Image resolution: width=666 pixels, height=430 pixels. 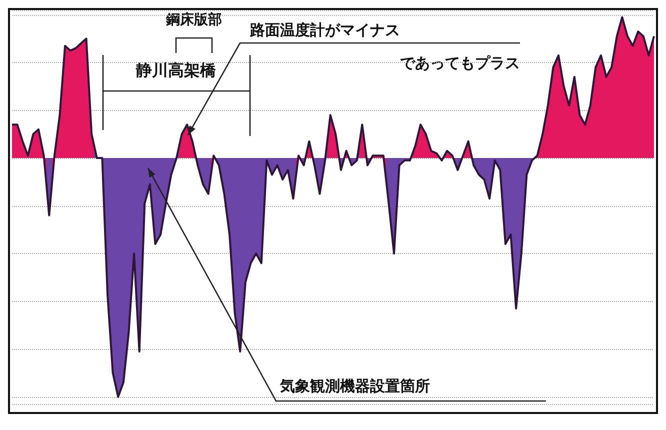 What do you see at coordinates (324, 30) in the screenshot?
I see `annotation: 路面温度計がマイナス` at bounding box center [324, 30].